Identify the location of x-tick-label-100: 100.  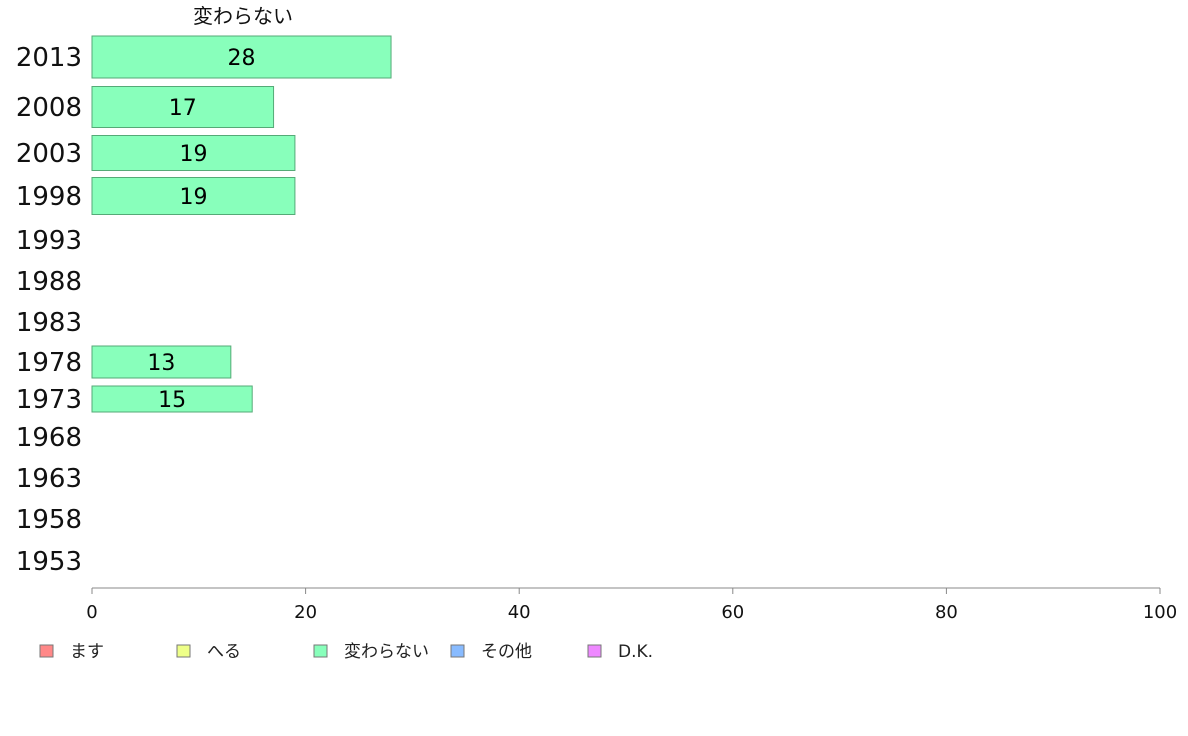
(1160, 612).